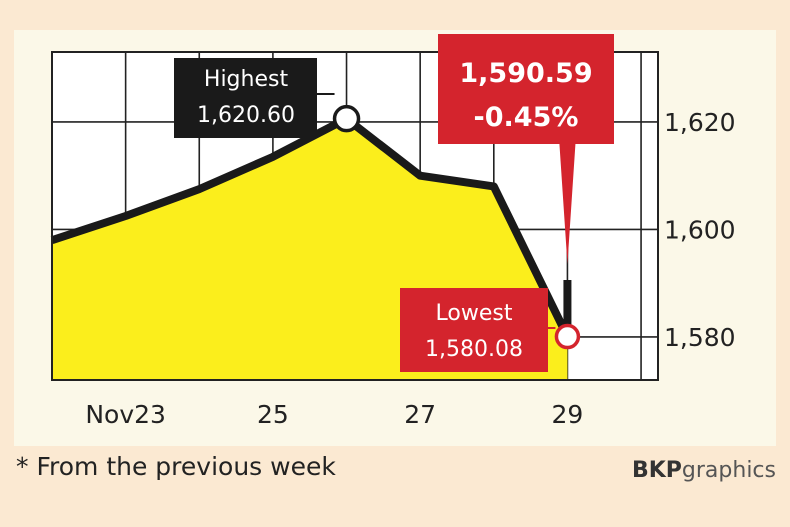  Describe the element at coordinates (246, 115) in the screenshot. I see `highest-value: 1,620.60` at that location.